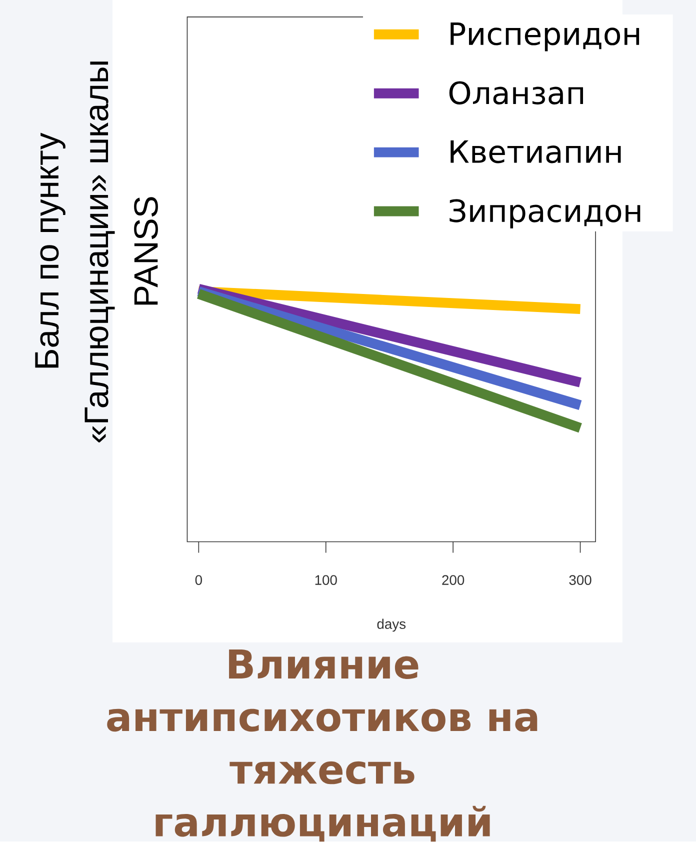 This screenshot has width=696, height=845. I want to click on x-tick-label: 0, so click(198, 580).